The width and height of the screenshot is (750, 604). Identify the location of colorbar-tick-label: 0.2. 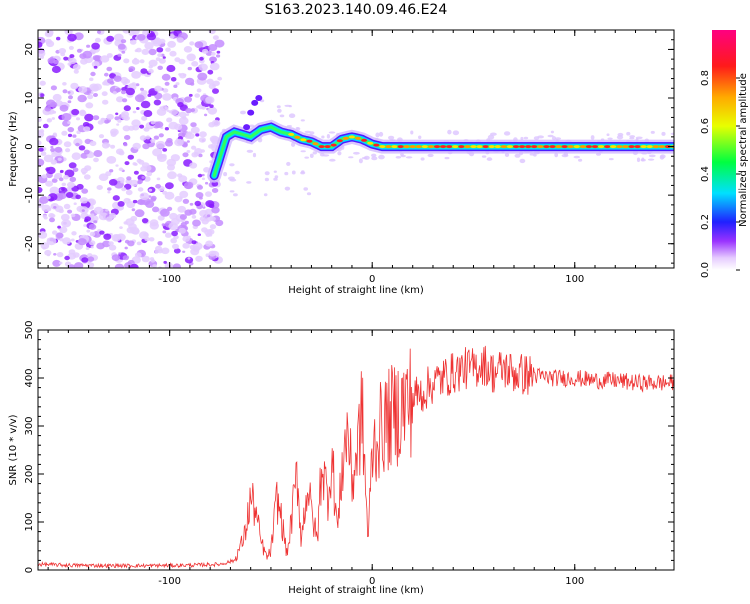
(705, 222).